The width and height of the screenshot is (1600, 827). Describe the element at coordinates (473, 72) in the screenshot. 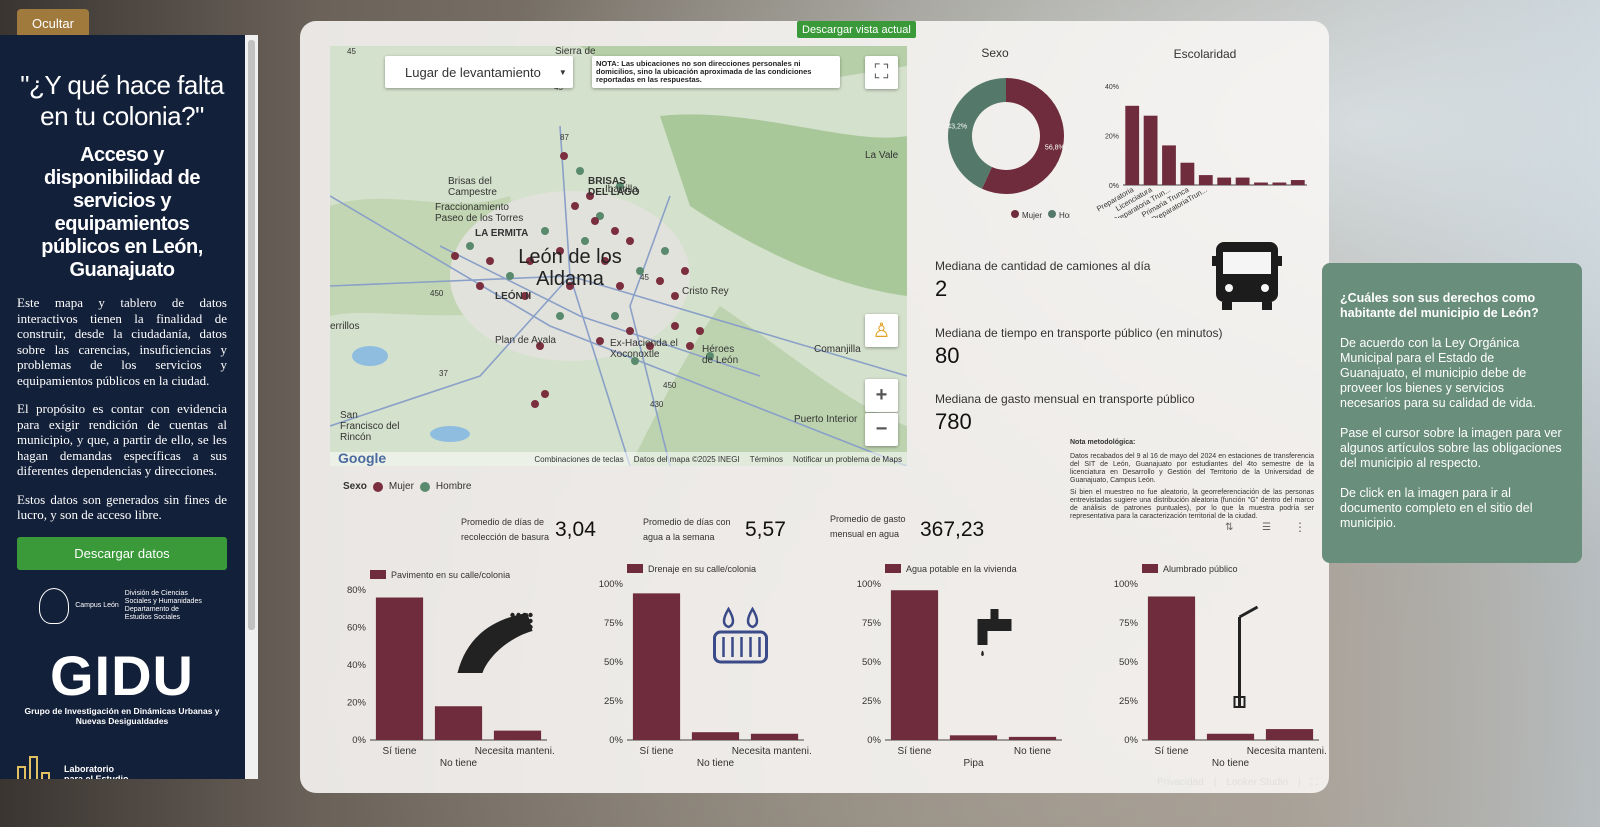

I see `place-select-label: Lugar de levantamiento` at that location.